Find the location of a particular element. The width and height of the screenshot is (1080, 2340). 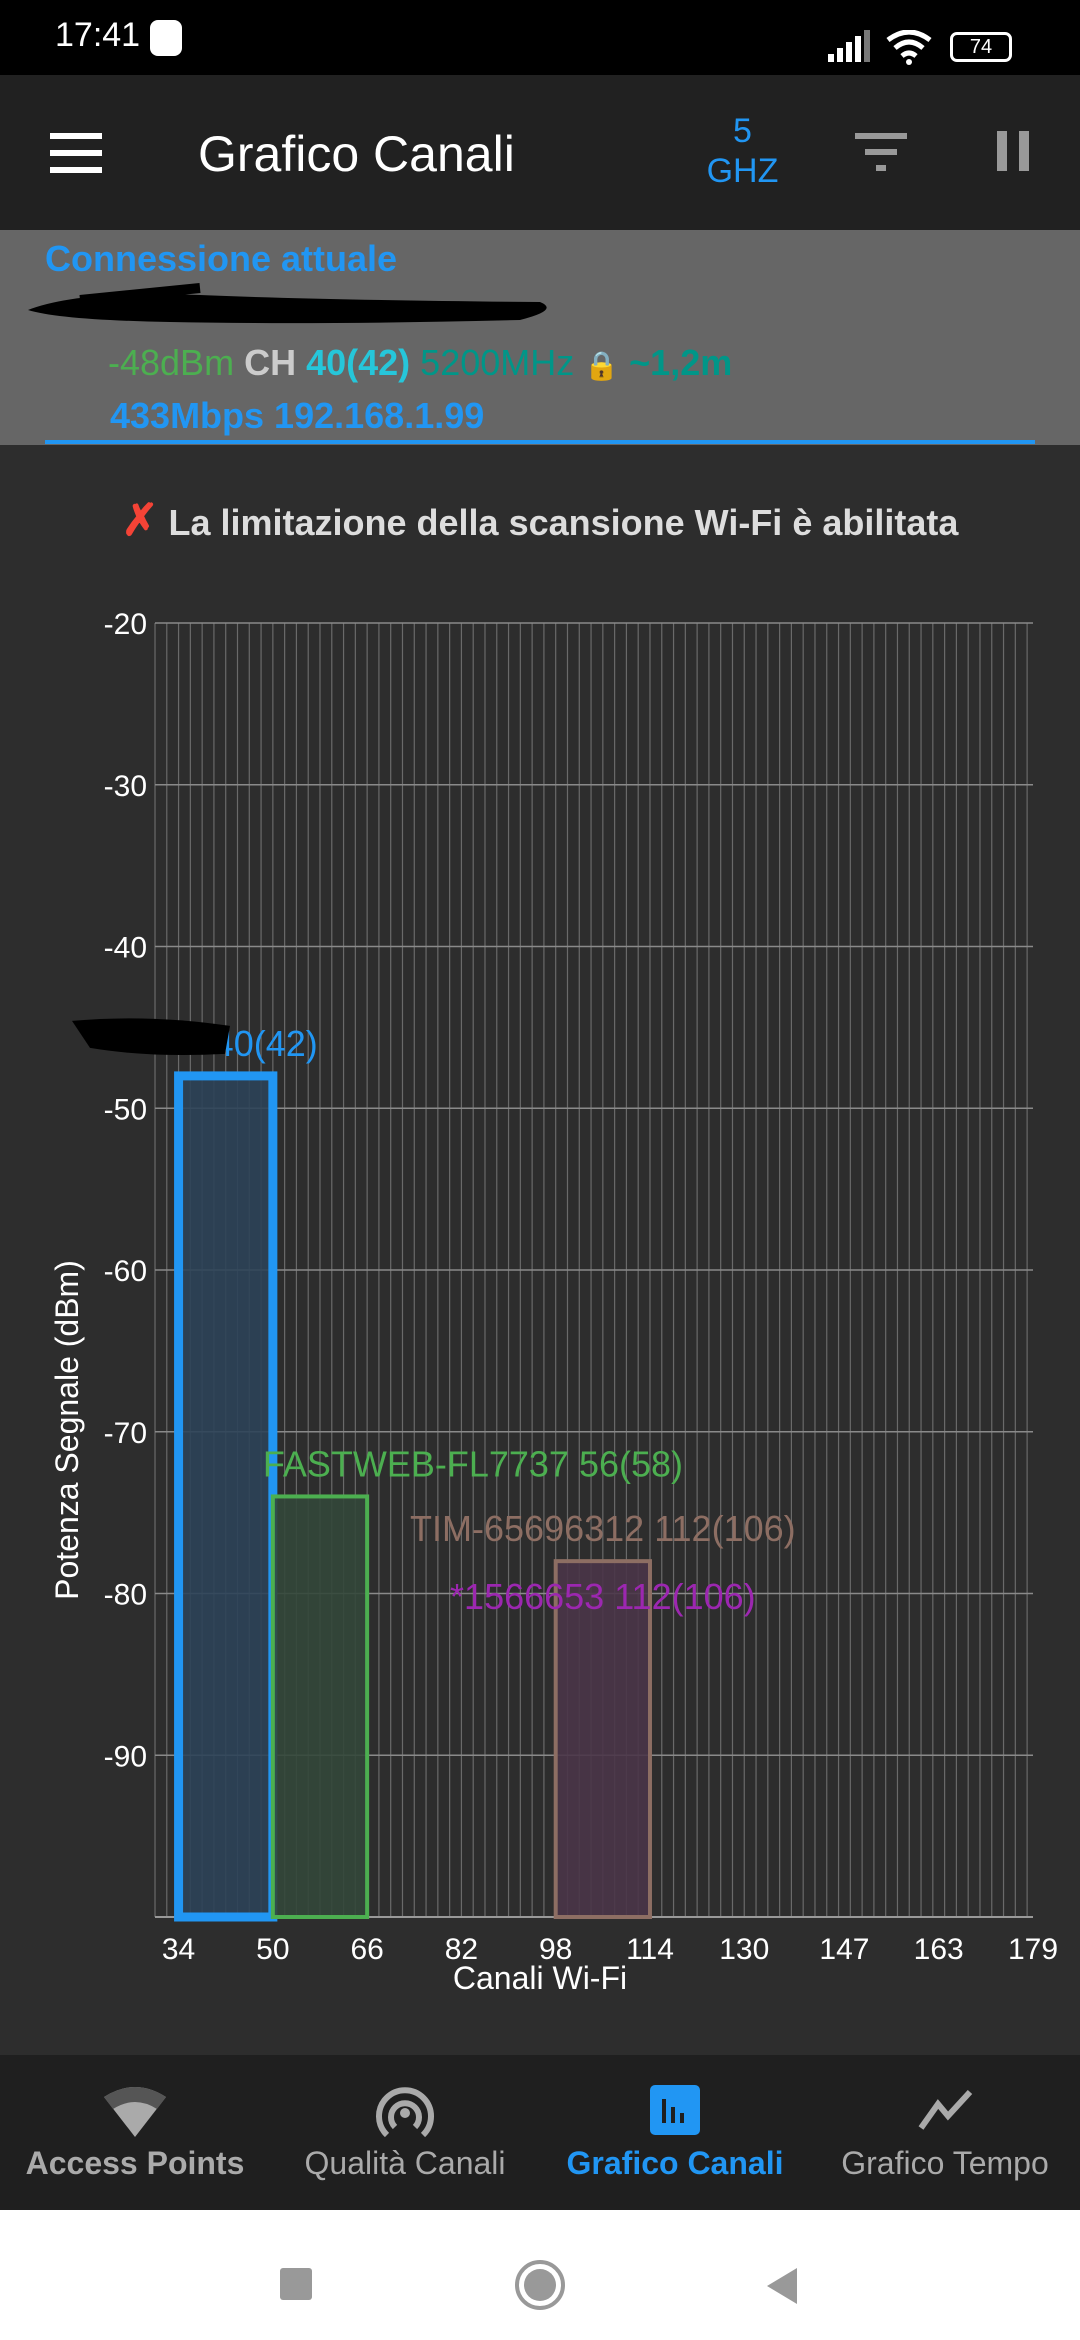

filter-icon is located at coordinates (881, 153).